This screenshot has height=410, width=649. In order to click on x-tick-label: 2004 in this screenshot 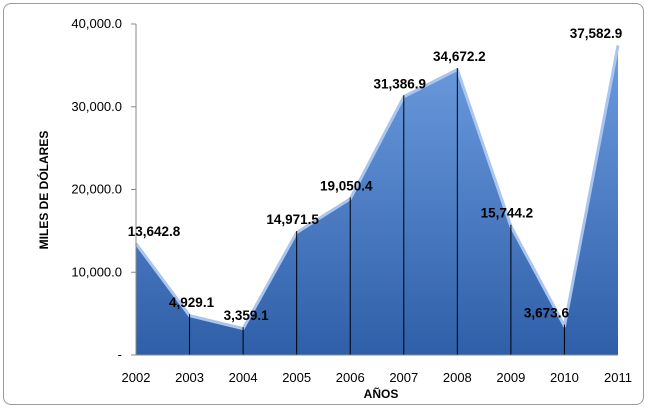, I will do `click(243, 377)`.